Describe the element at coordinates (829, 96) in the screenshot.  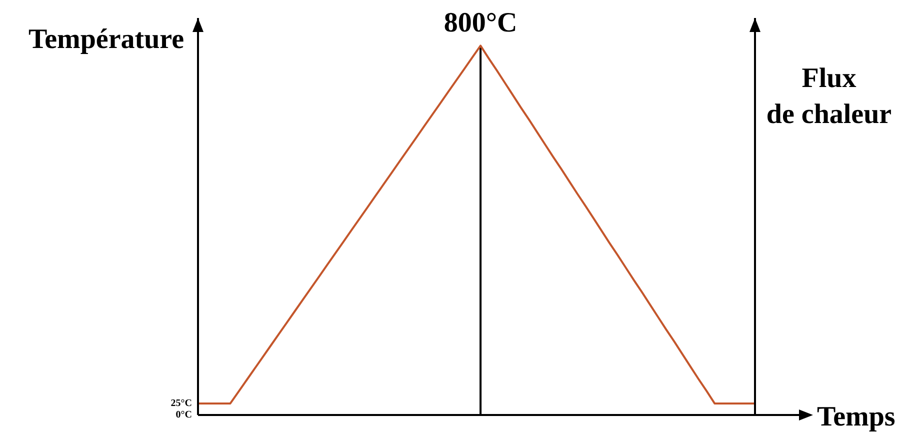
I see `y2-axis-title: Flux de chaleur` at that location.